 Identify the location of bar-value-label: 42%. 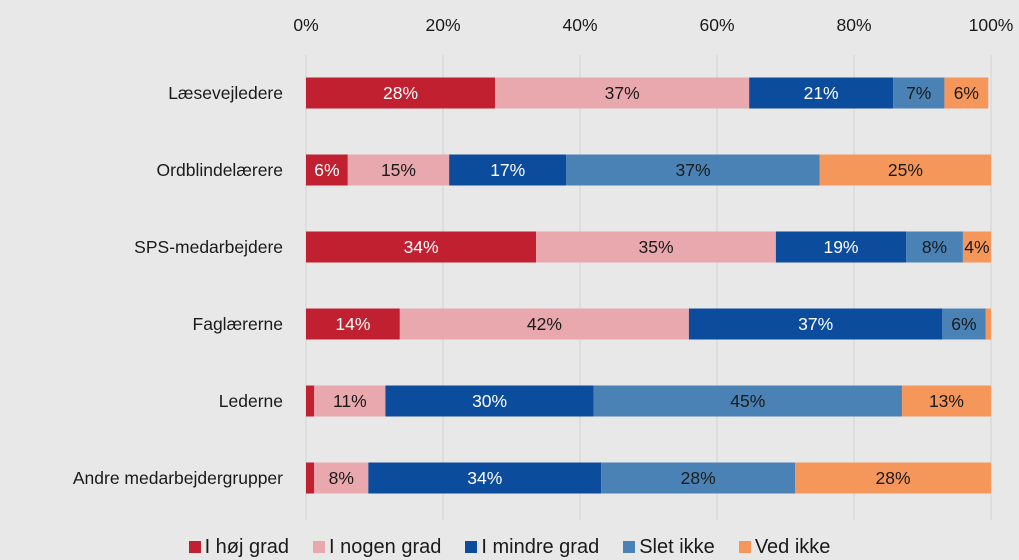
(544, 324).